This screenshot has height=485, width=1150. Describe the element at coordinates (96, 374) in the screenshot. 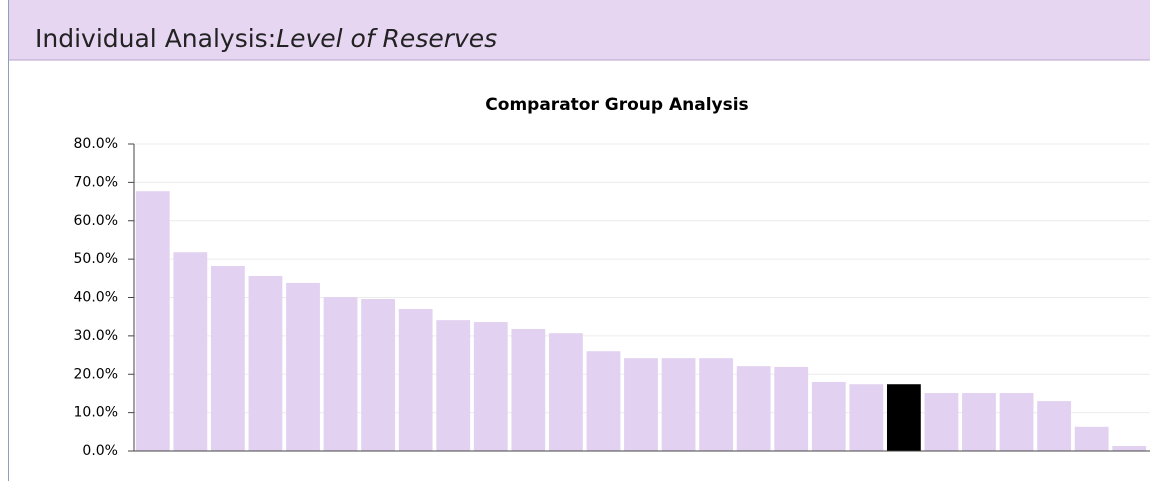

I see `y-tick-label: 20.0%` at that location.